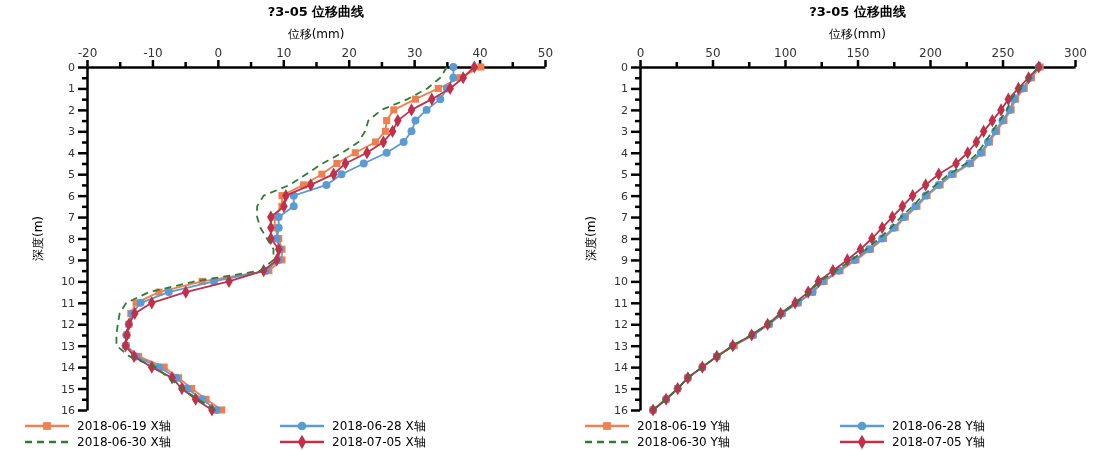 This screenshot has width=1099, height=451. Describe the element at coordinates (379, 442) in the screenshot. I see `legend-label: 2018-07-05 X轴` at that location.